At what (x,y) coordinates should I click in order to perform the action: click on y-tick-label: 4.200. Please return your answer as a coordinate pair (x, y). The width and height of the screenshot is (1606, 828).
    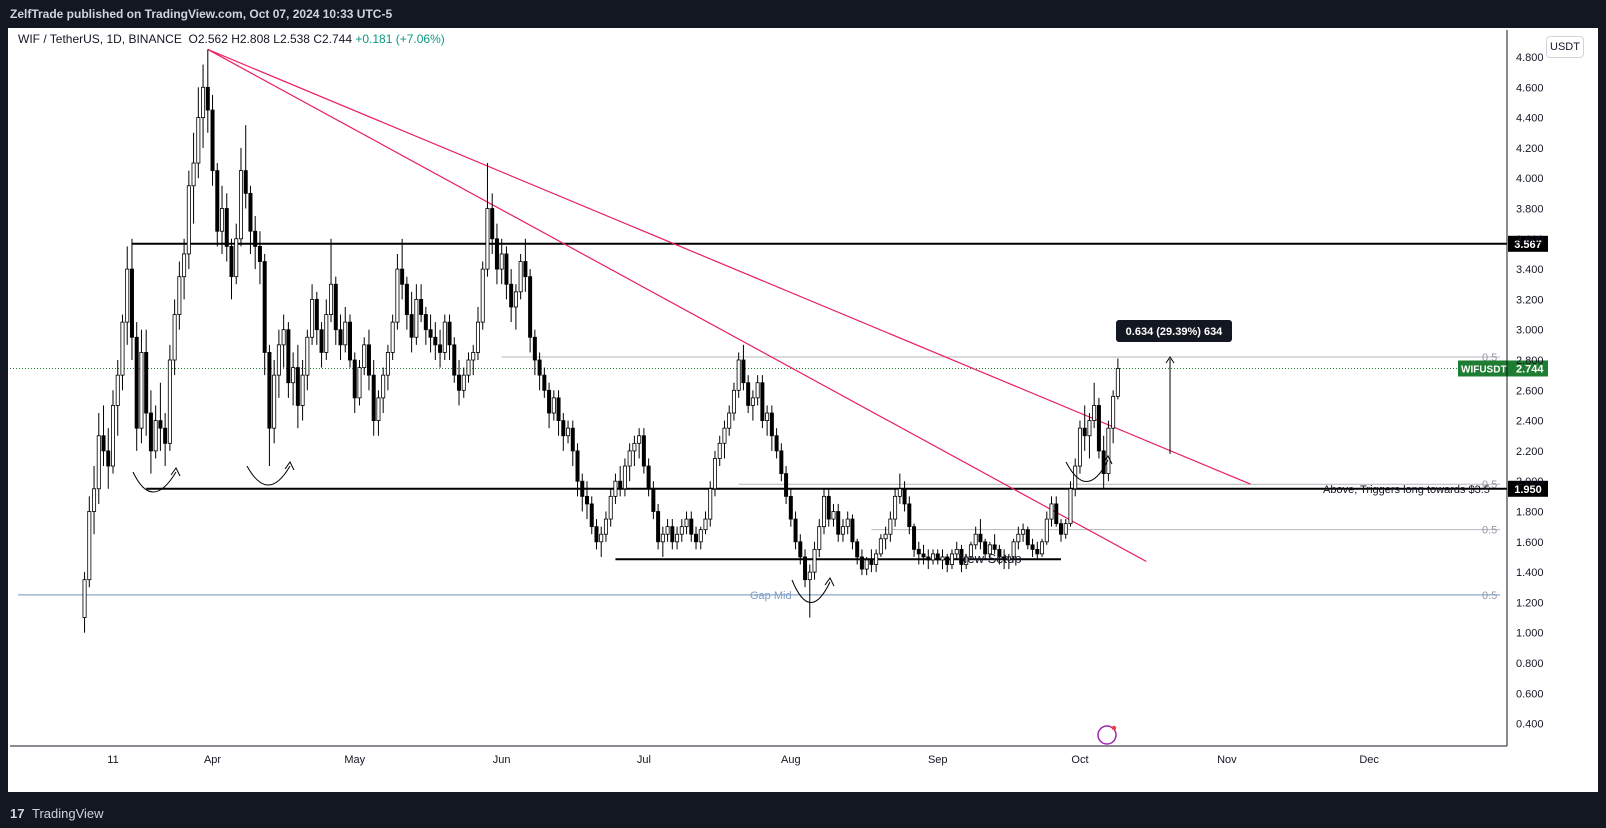
    Looking at the image, I should click on (1530, 149).